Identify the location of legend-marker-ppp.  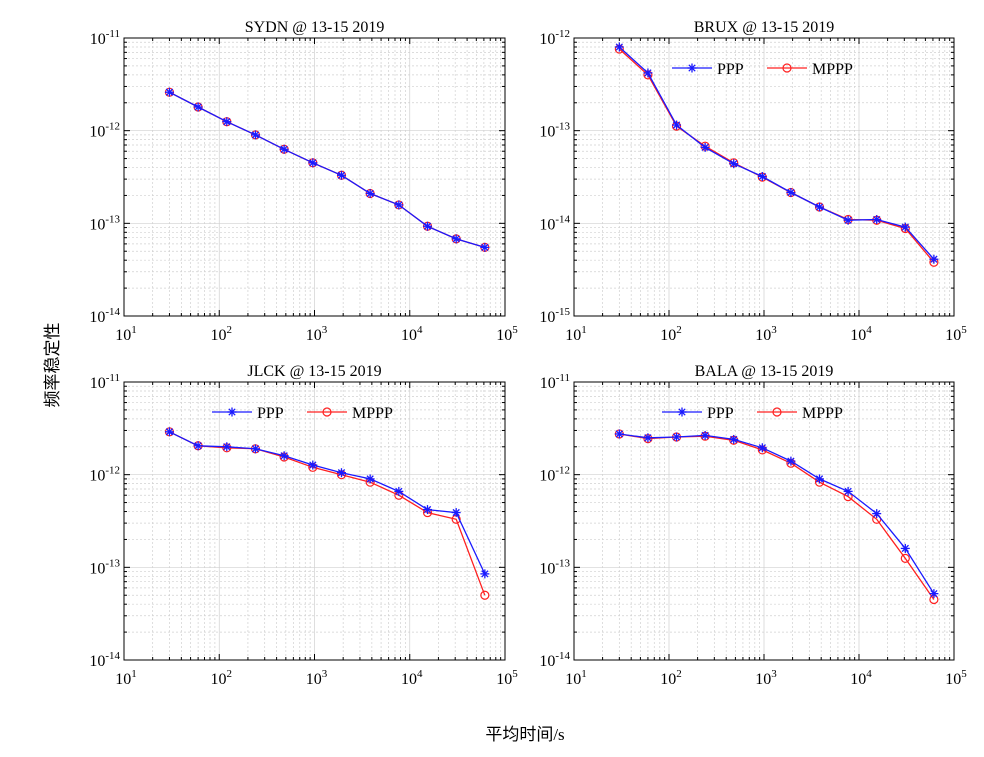
(232, 412).